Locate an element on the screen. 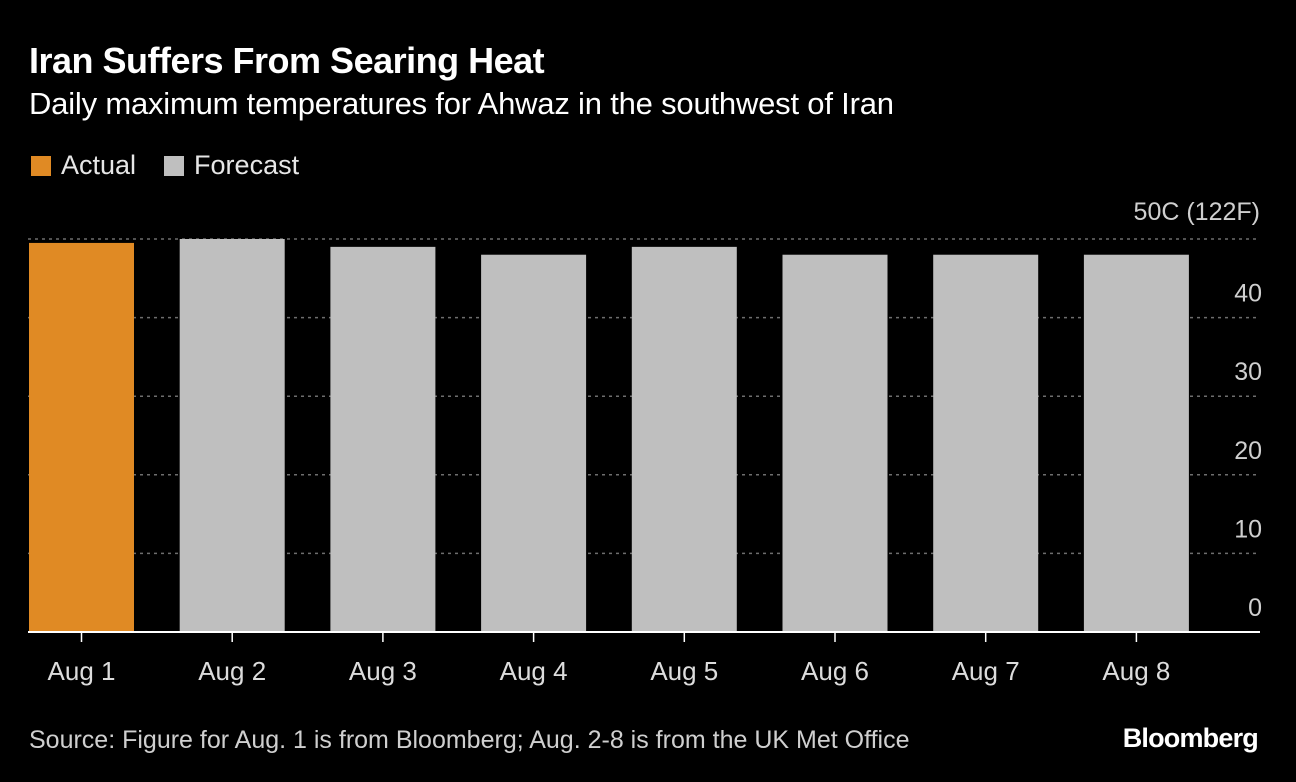 The width and height of the screenshot is (1296, 782). legend-item-forecast: Forecast is located at coordinates (231, 165).